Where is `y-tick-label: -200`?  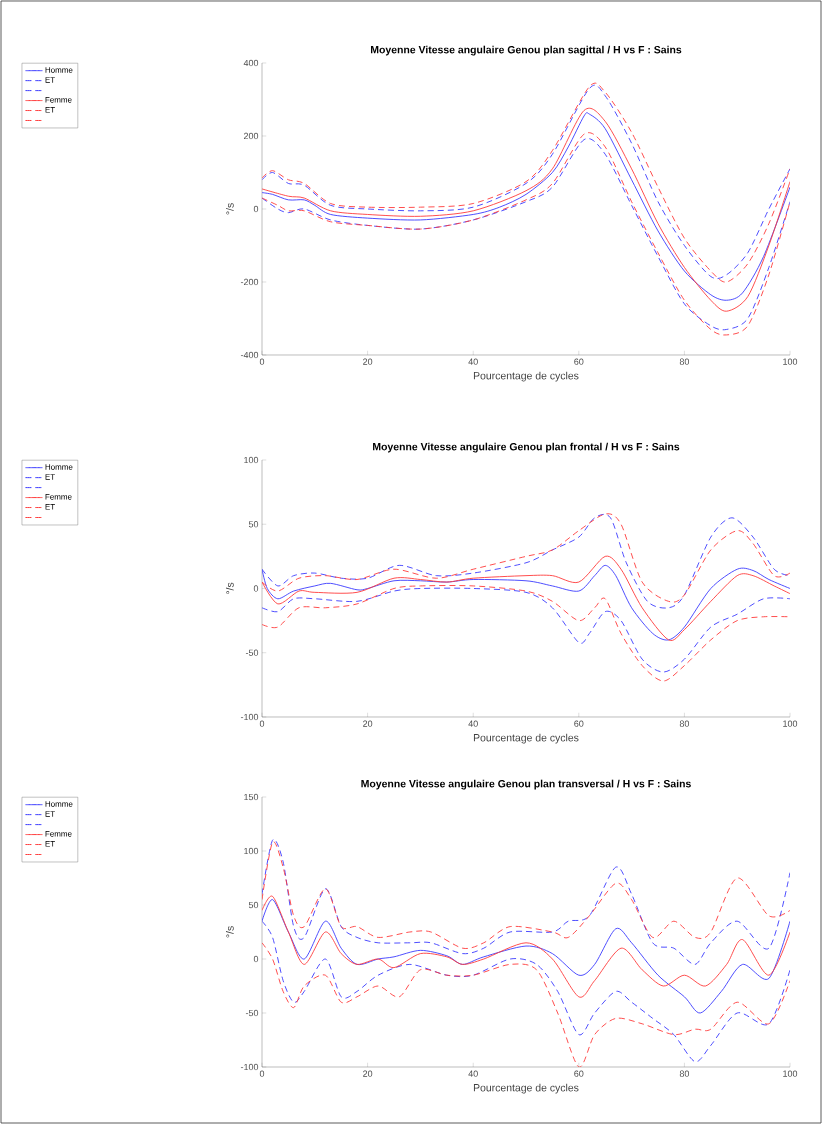 y-tick-label: -200 is located at coordinates (249, 282).